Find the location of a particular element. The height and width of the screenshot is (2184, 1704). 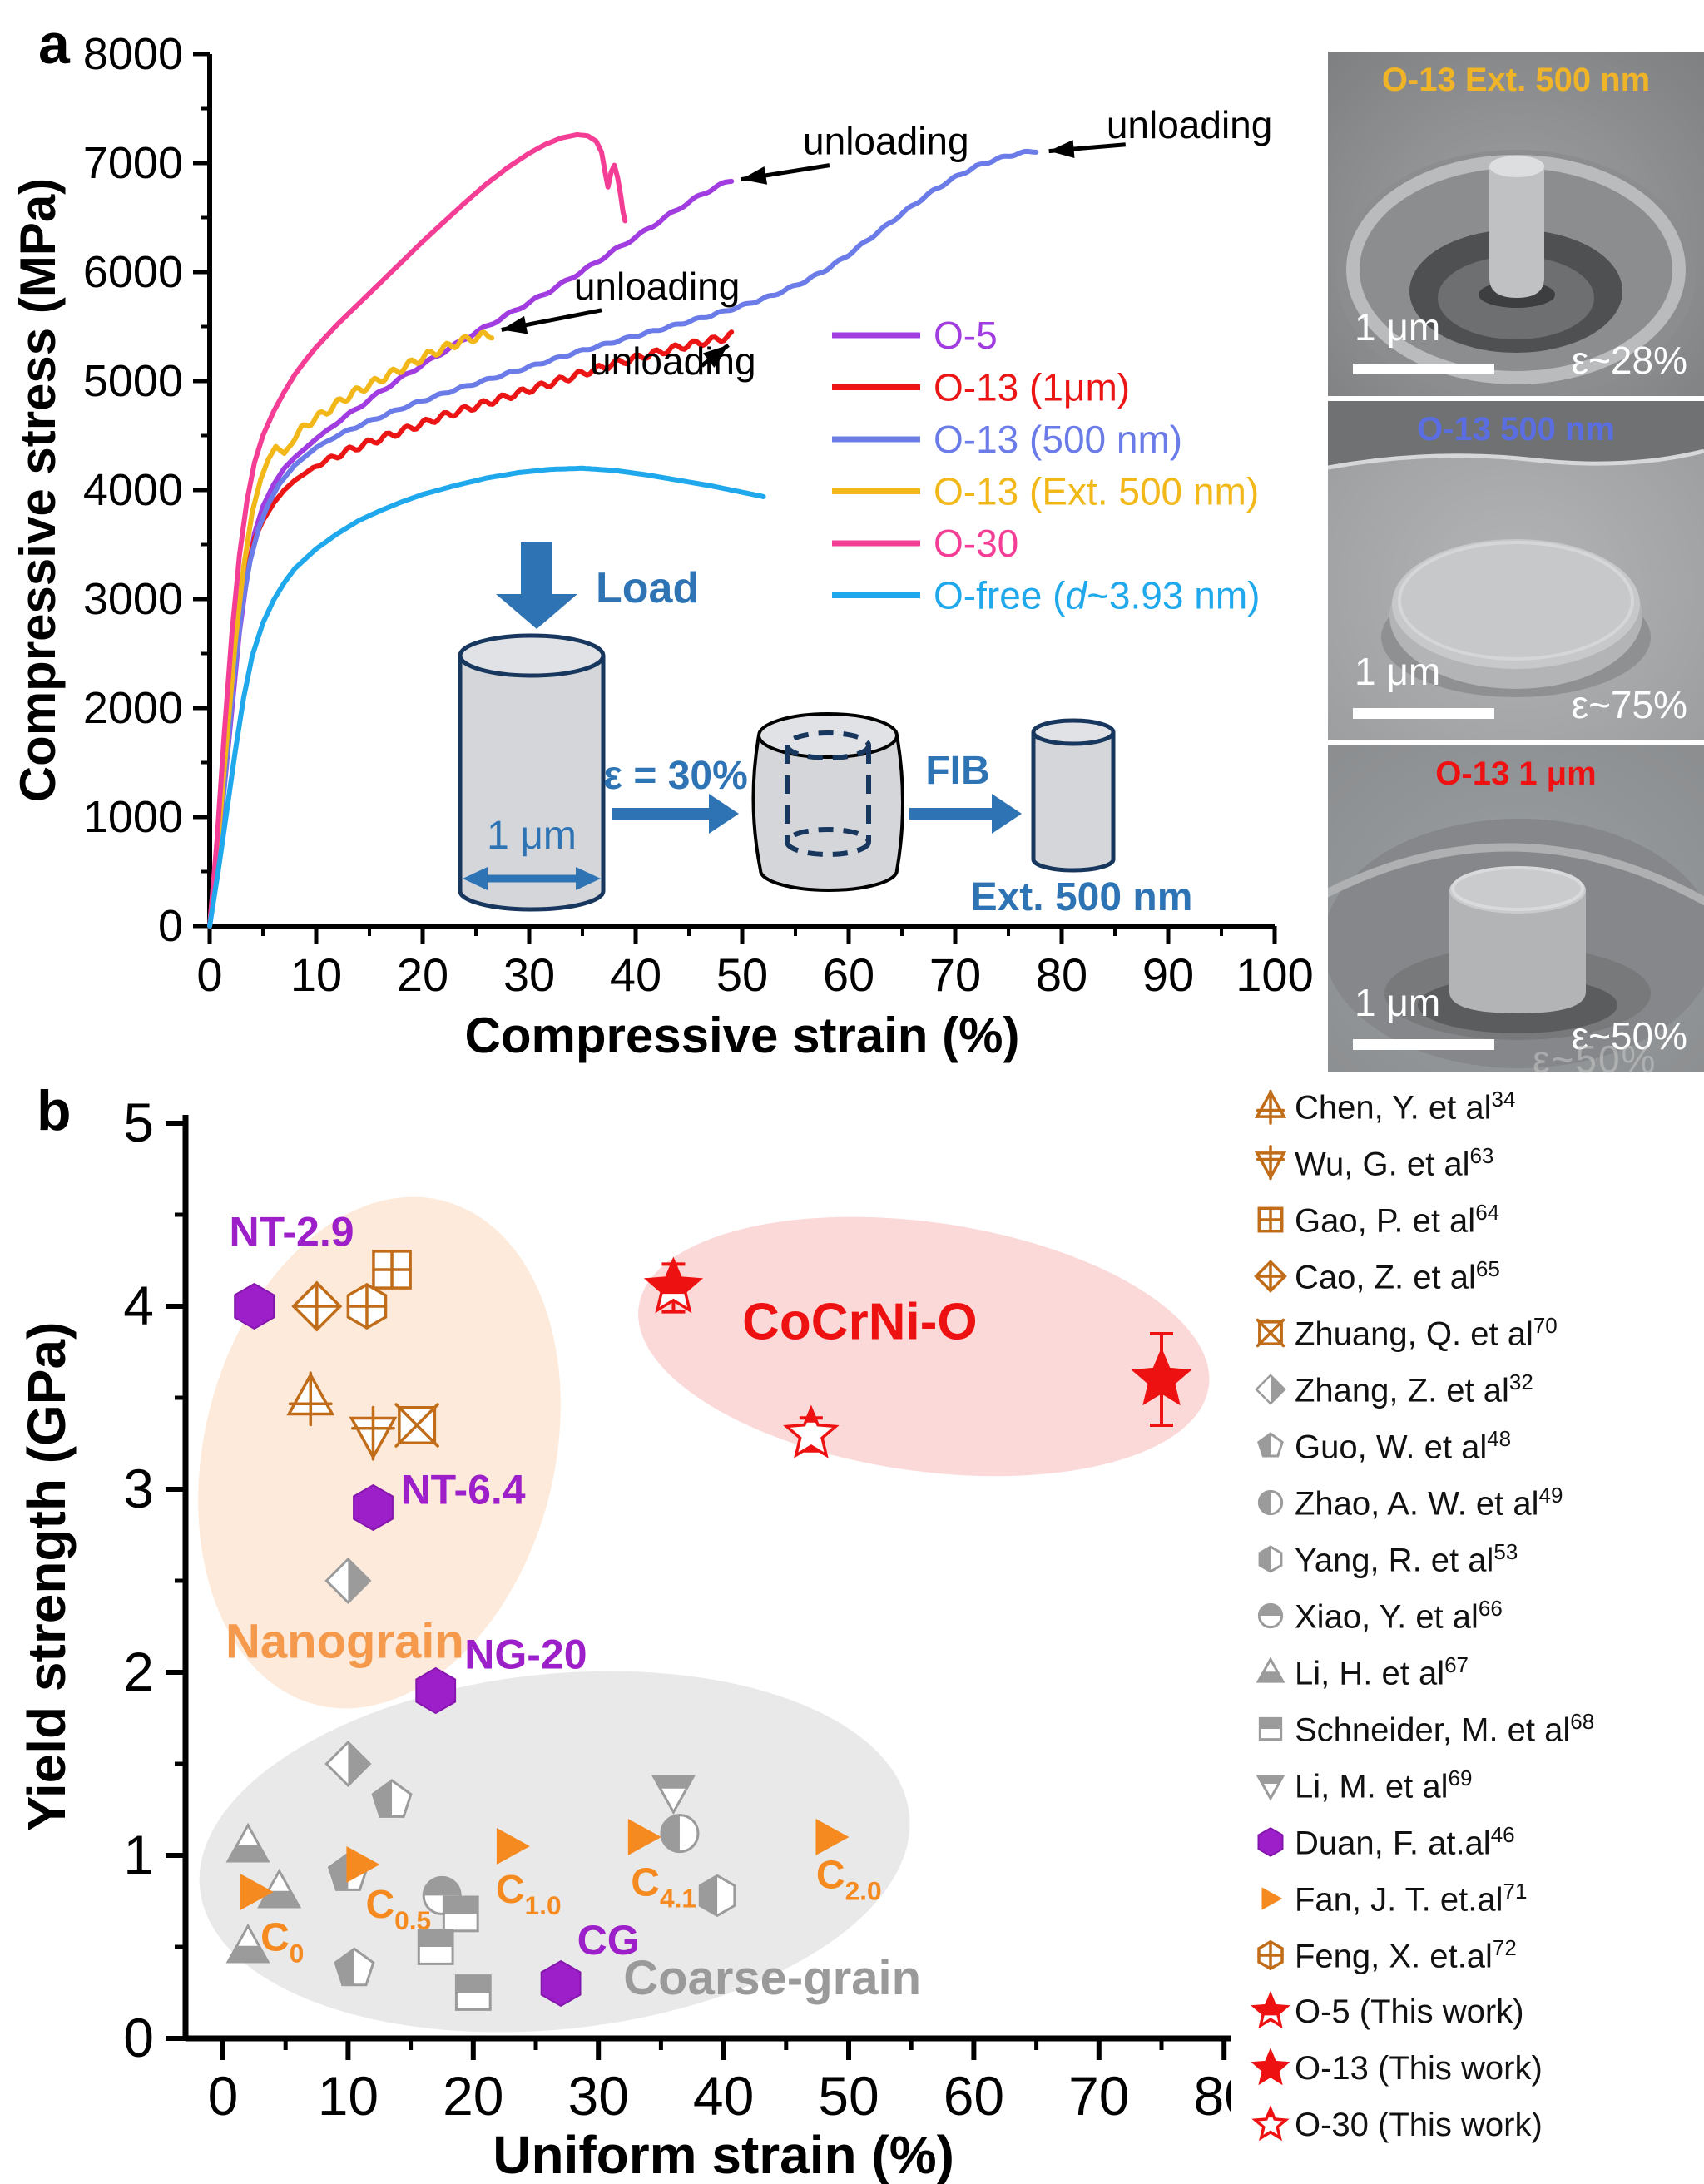

region-Nanogarin-region is located at coordinates (379, 1452).